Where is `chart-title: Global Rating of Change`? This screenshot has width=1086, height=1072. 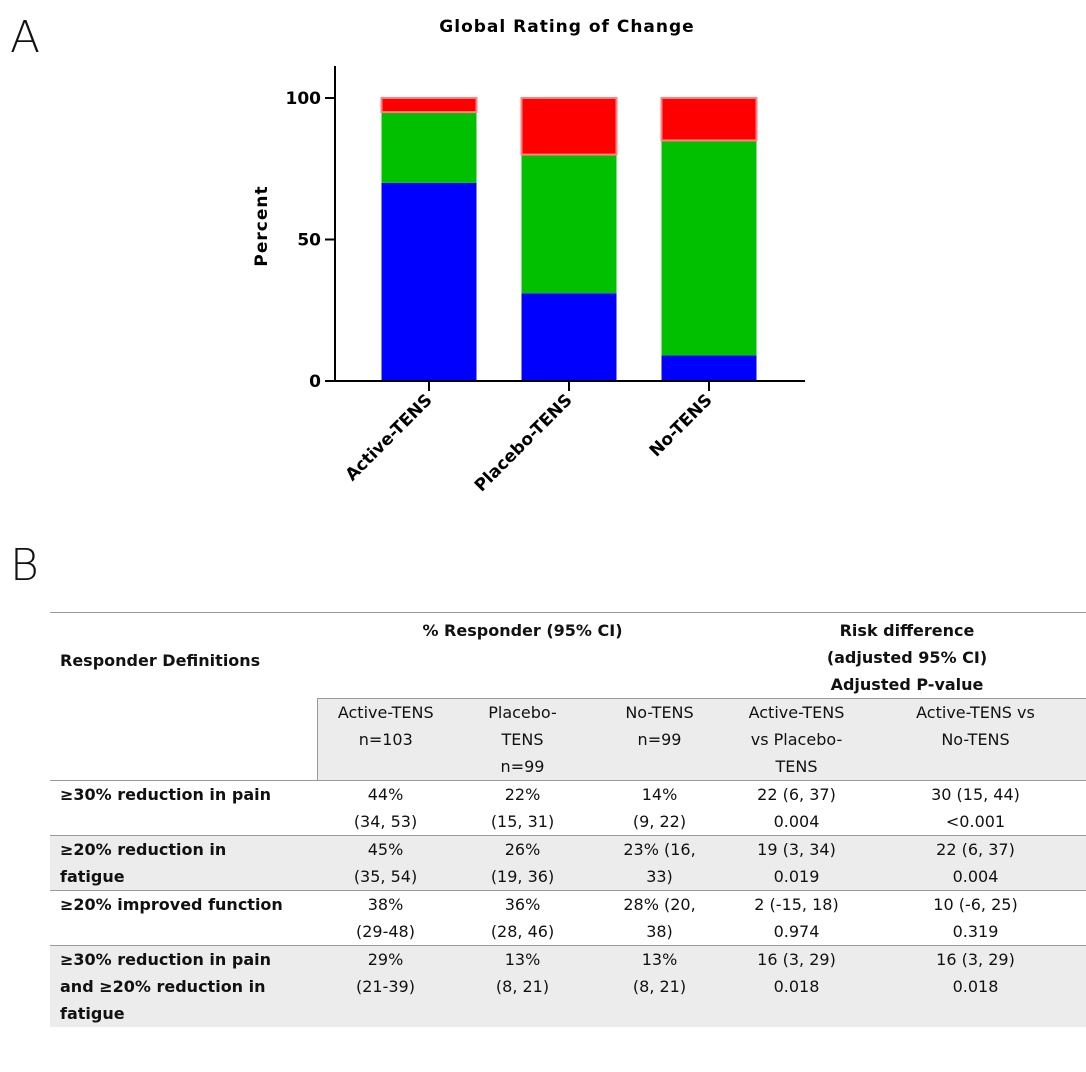
chart-title: Global Rating of Change is located at coordinates (566, 27).